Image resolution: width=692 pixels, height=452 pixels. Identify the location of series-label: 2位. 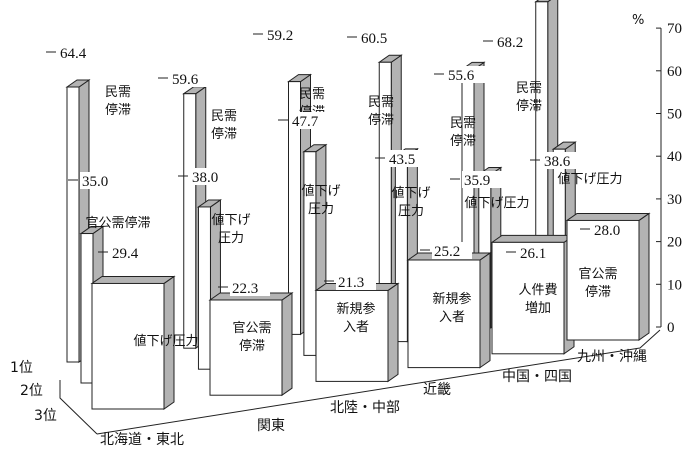
(31, 391).